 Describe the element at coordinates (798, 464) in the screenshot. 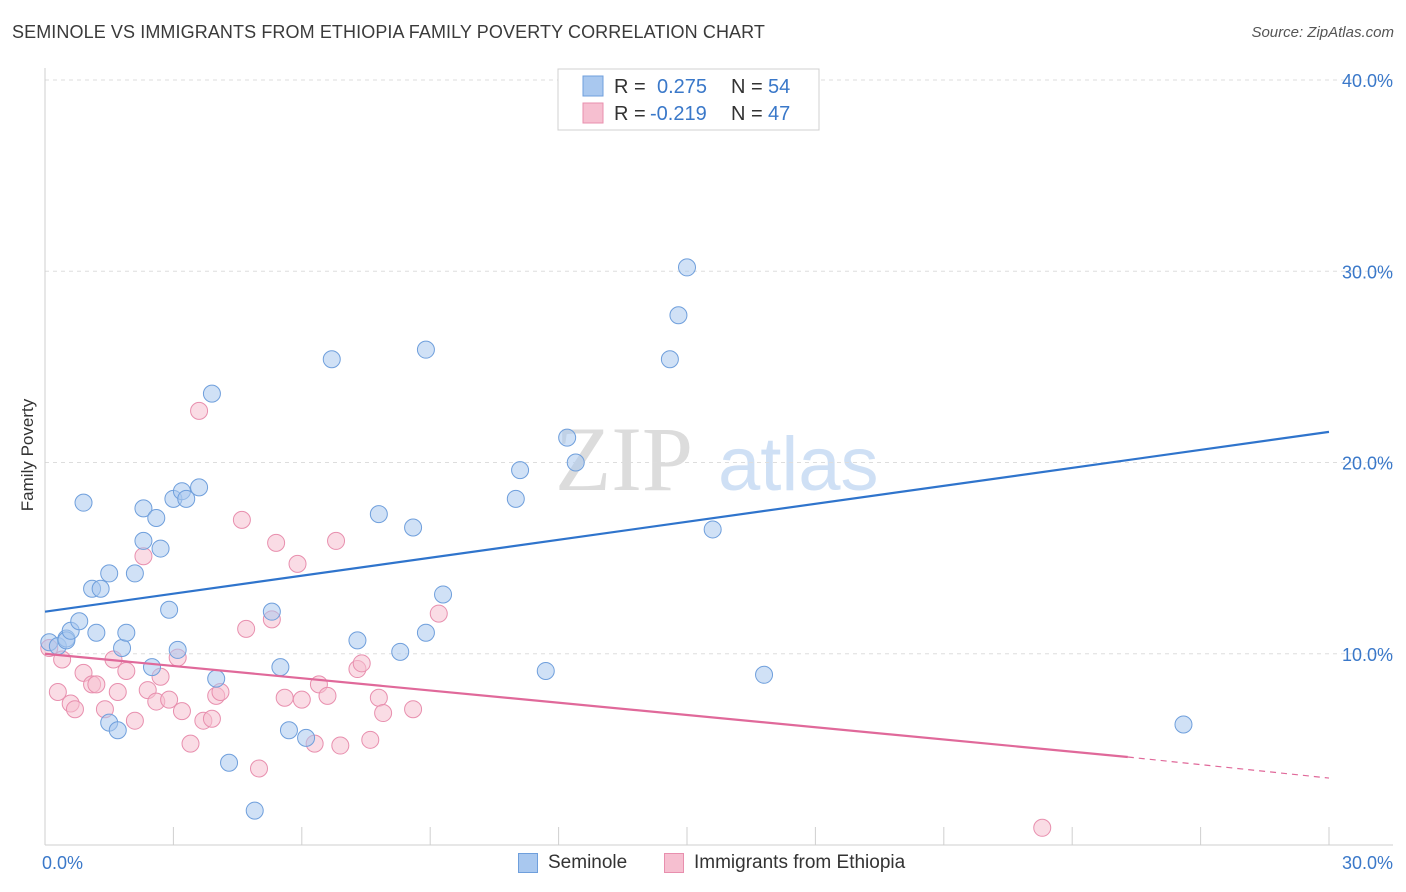

I see `watermark-atlas: atlas` at that location.